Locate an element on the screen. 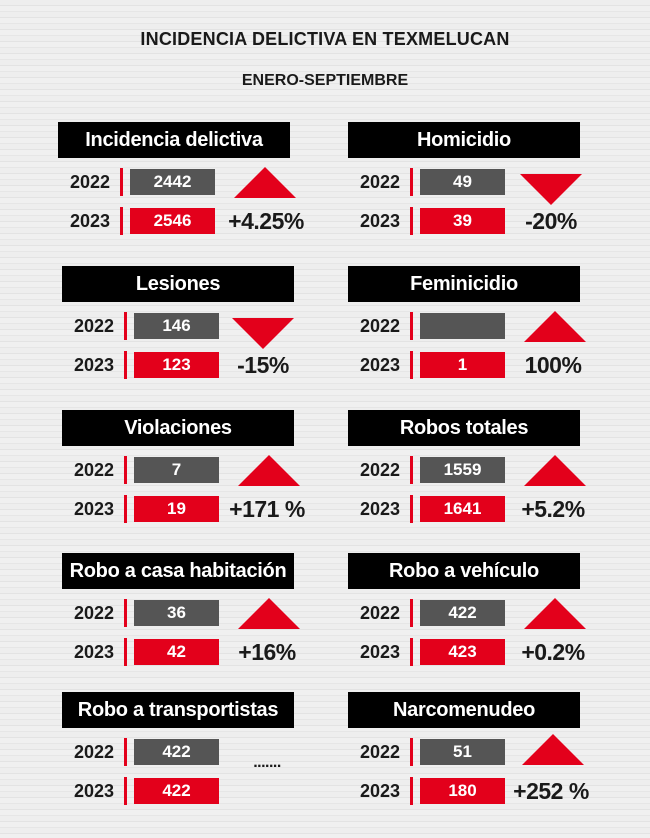 Image resolution: width=650 pixels, height=838 pixels. card-header: Violaciones is located at coordinates (178, 428).